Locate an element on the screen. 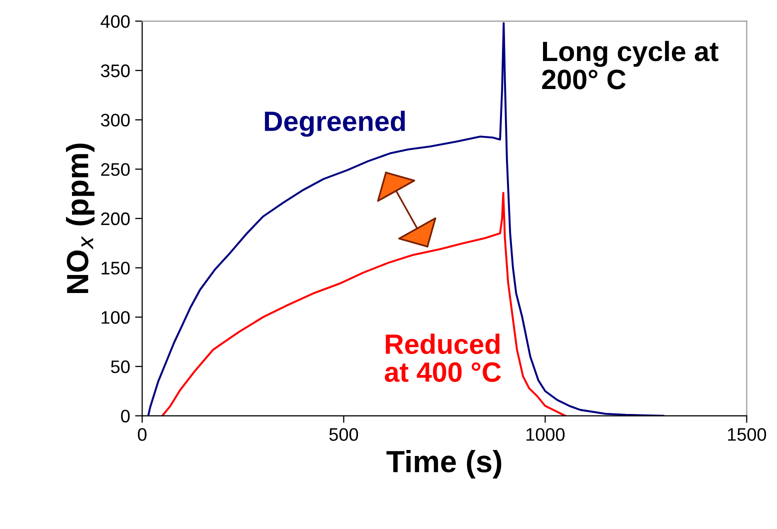 Image resolution: width=777 pixels, height=529 pixels. x-axis-title: Time (s) is located at coordinates (444, 464).